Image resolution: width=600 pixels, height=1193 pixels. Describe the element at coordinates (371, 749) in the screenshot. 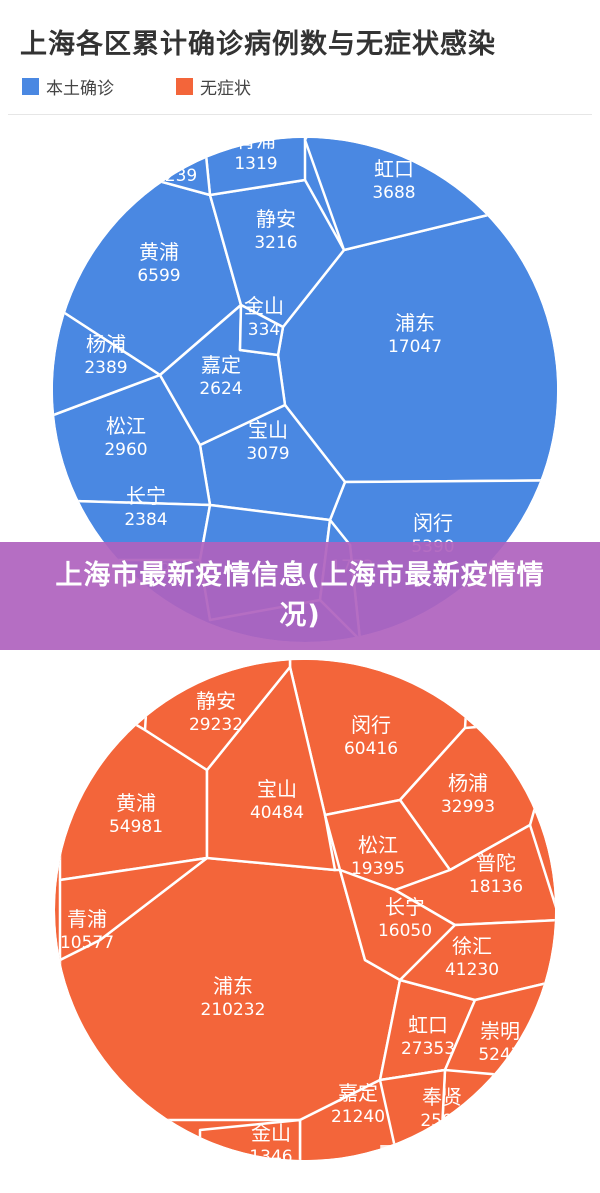

I see `cell-label-value: 60416` at that location.